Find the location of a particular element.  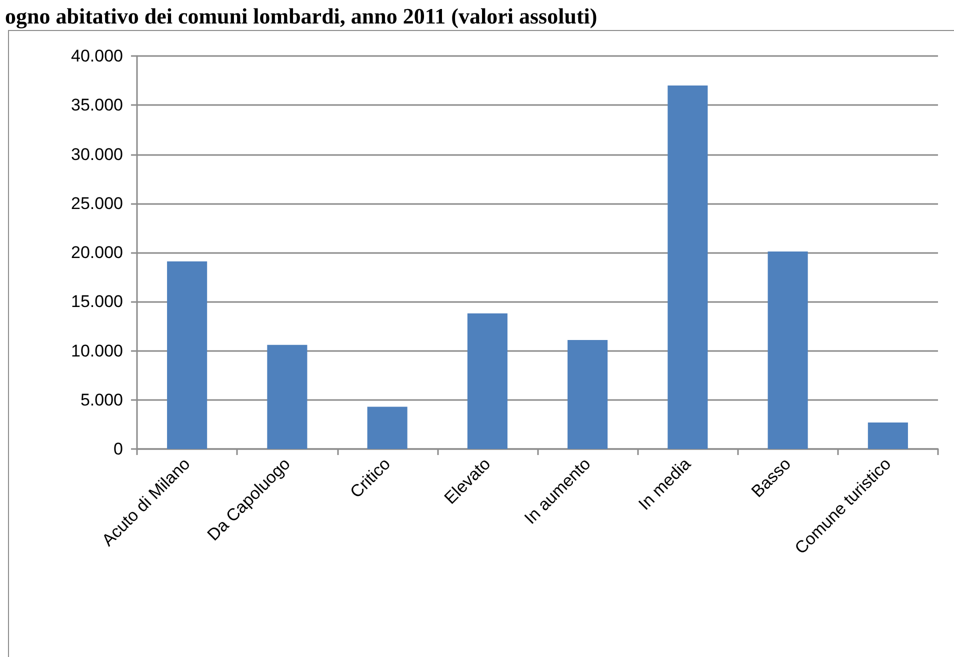

y-tick-label: 5.000 is located at coordinates (101, 400).